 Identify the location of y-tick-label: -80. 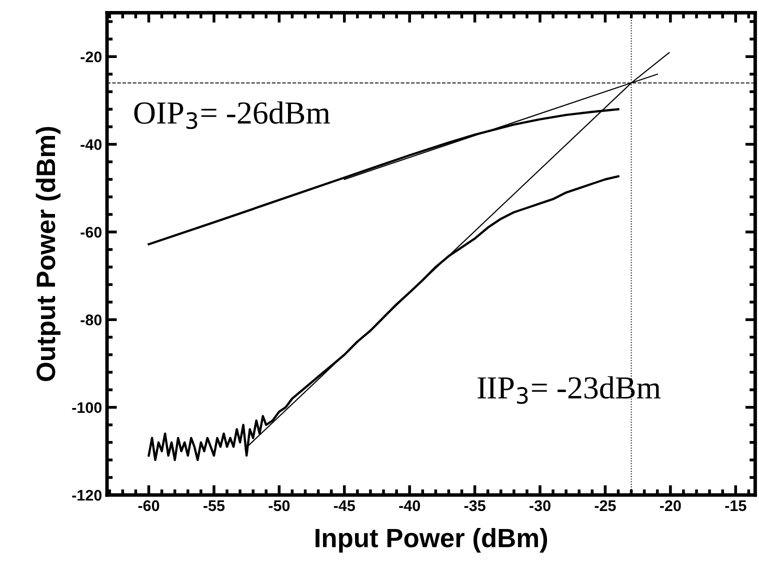
(91, 320).